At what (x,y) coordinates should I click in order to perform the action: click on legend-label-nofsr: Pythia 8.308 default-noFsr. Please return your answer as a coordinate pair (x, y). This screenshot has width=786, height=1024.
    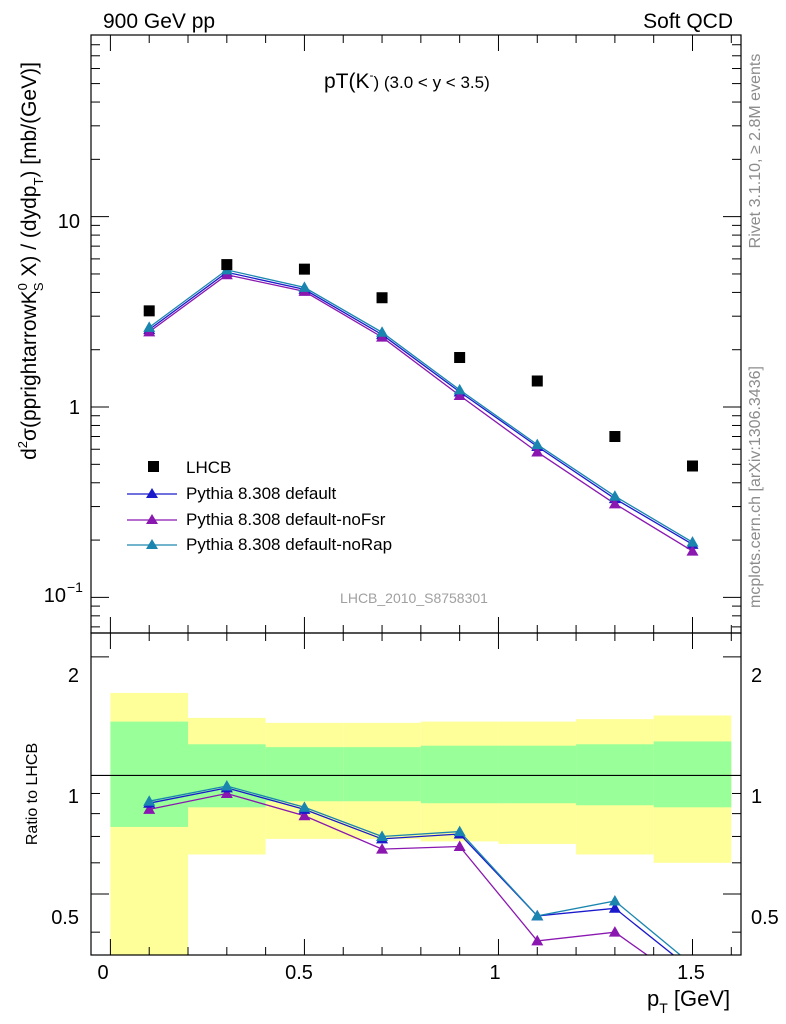
    Looking at the image, I should click on (286, 519).